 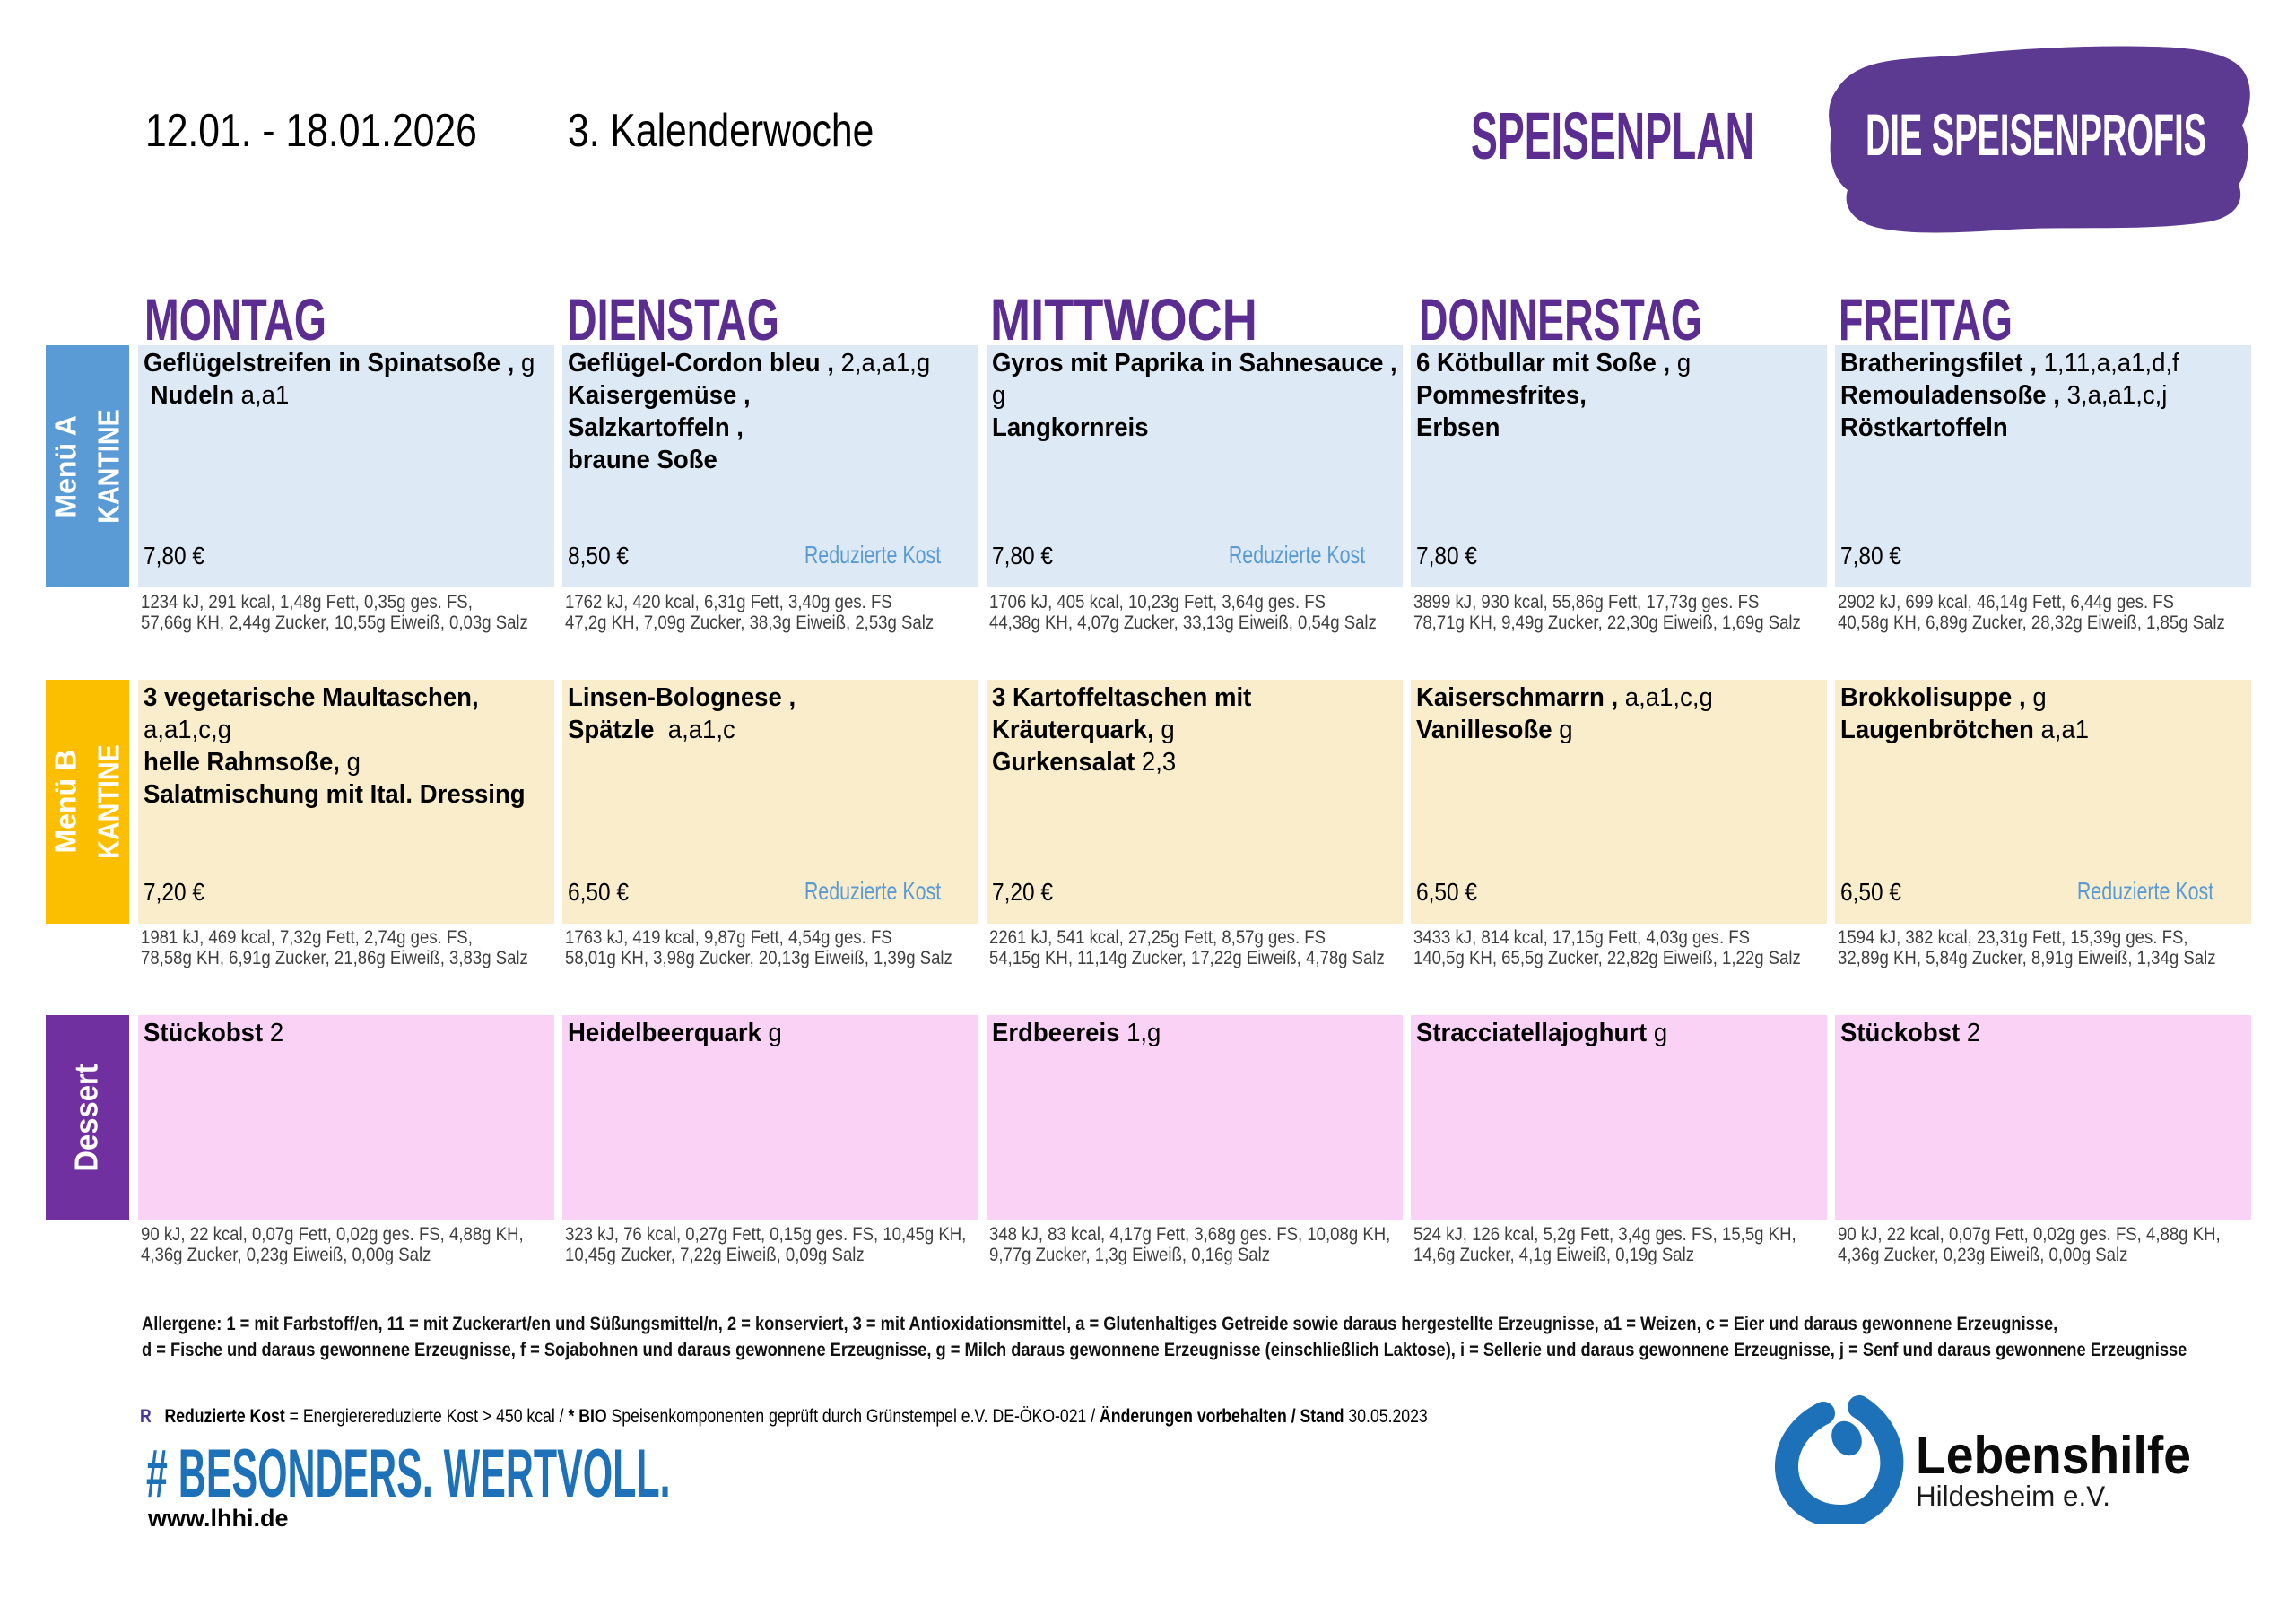 What do you see at coordinates (2053, 1455) in the screenshot?
I see `svg-text: Lebenshilfe` at bounding box center [2053, 1455].